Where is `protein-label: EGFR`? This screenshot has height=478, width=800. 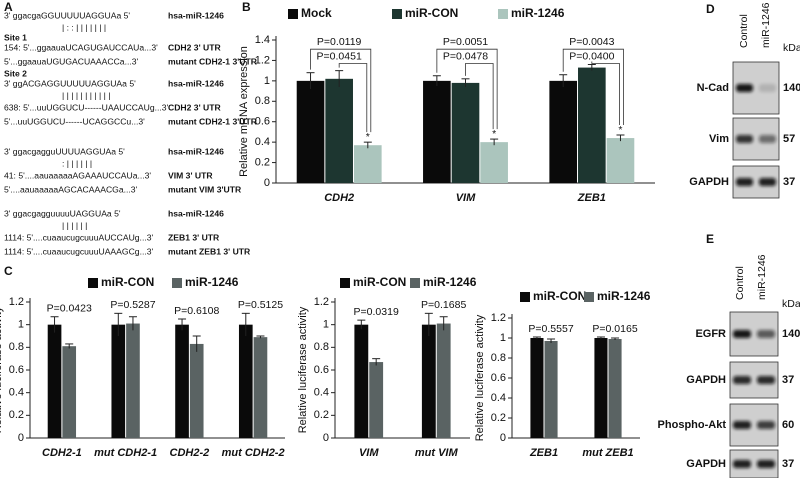
protein-label: EGFR is located at coordinates (710, 334).